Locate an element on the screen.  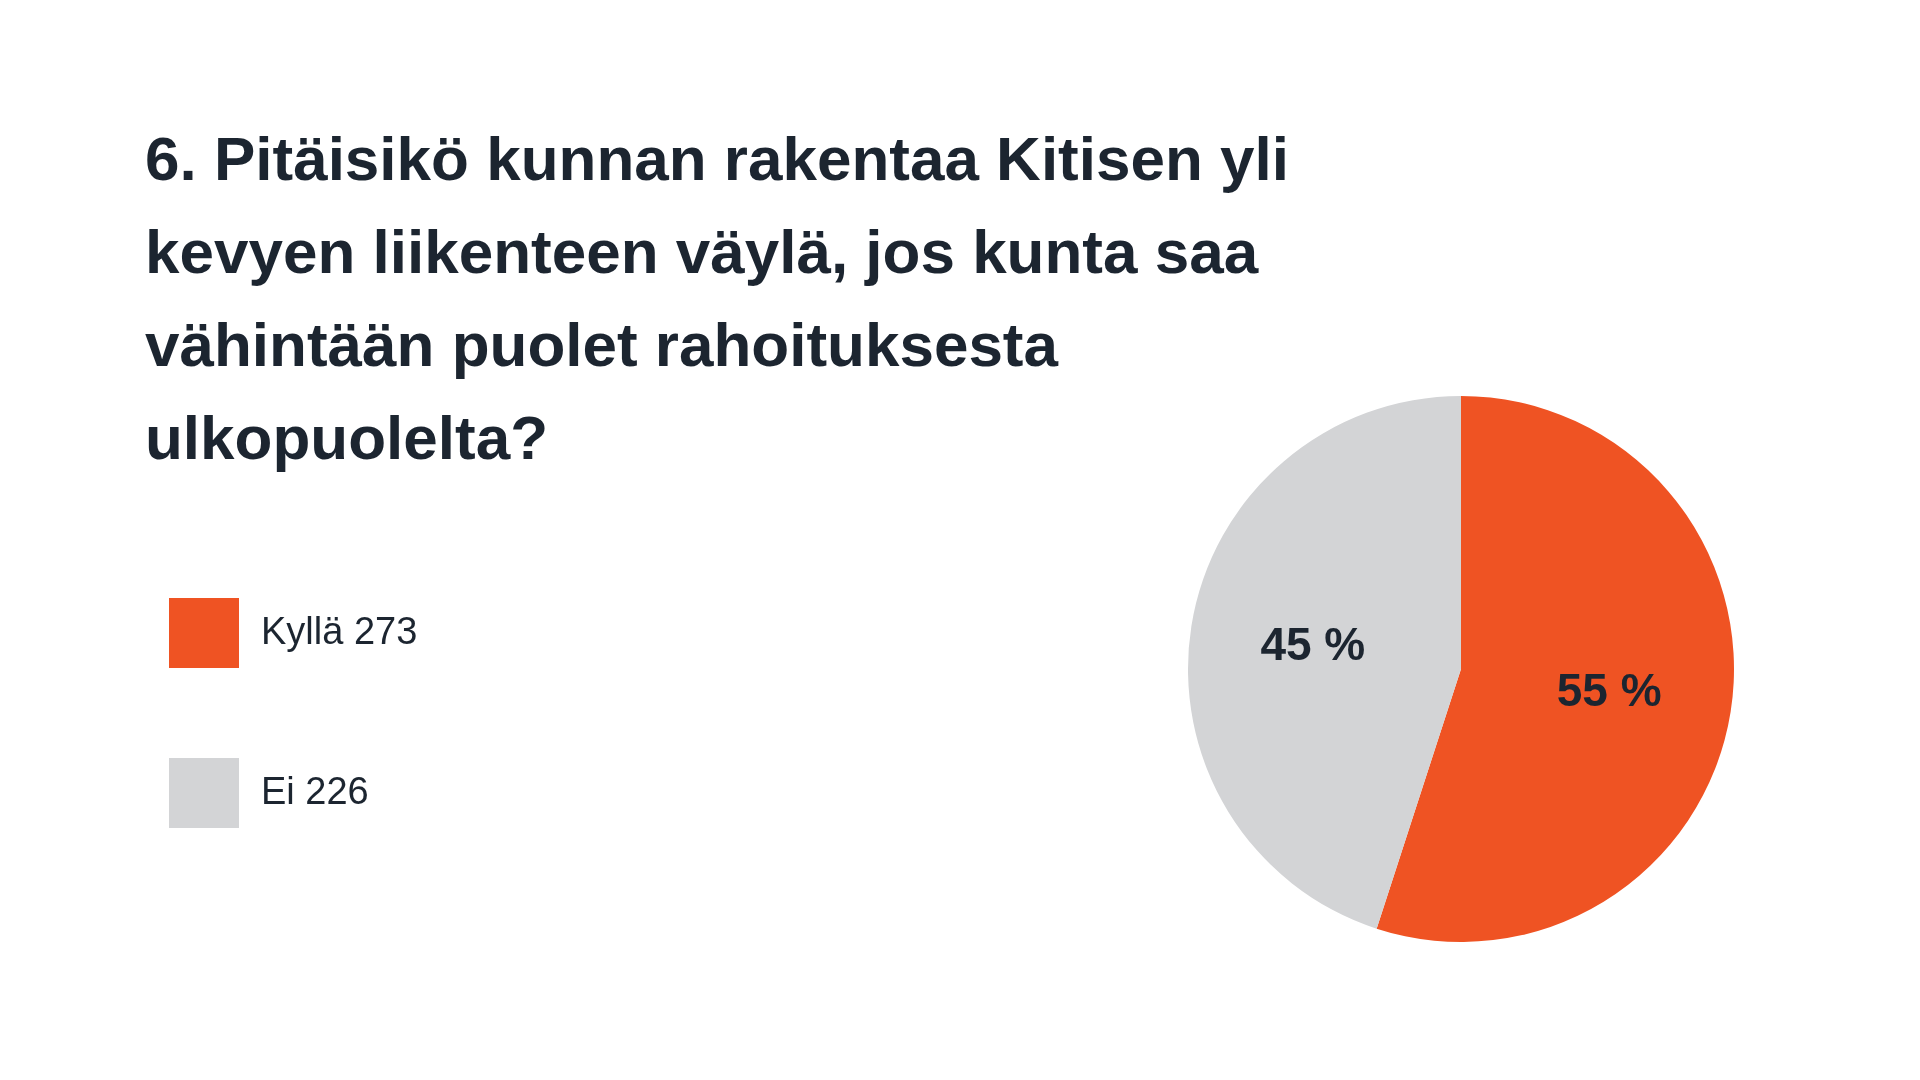
data-label: 45 % is located at coordinates (1313, 643).